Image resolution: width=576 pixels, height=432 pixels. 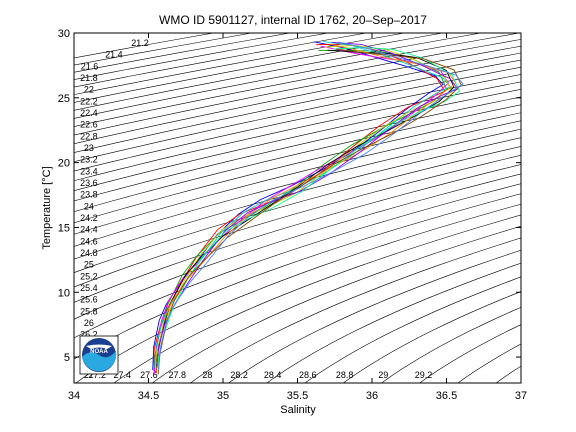 What do you see at coordinates (89, 375) in the screenshot?
I see `isopycnal-label: 27` at bounding box center [89, 375].